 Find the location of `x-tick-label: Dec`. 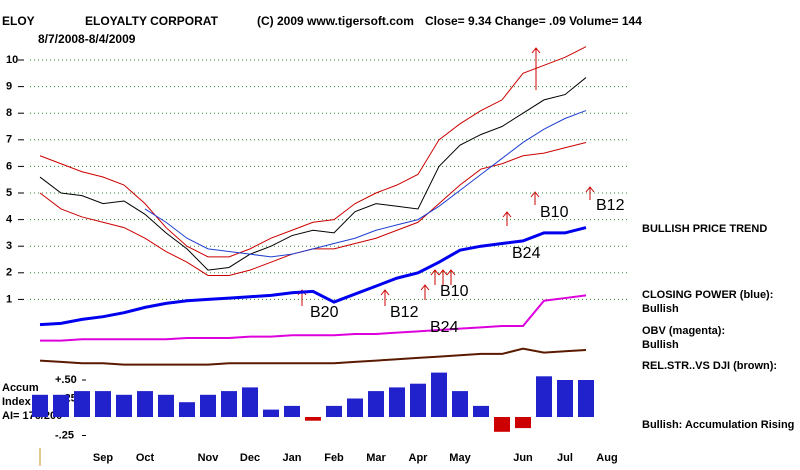

x-tick-label: Dec is located at coordinates (250, 458).